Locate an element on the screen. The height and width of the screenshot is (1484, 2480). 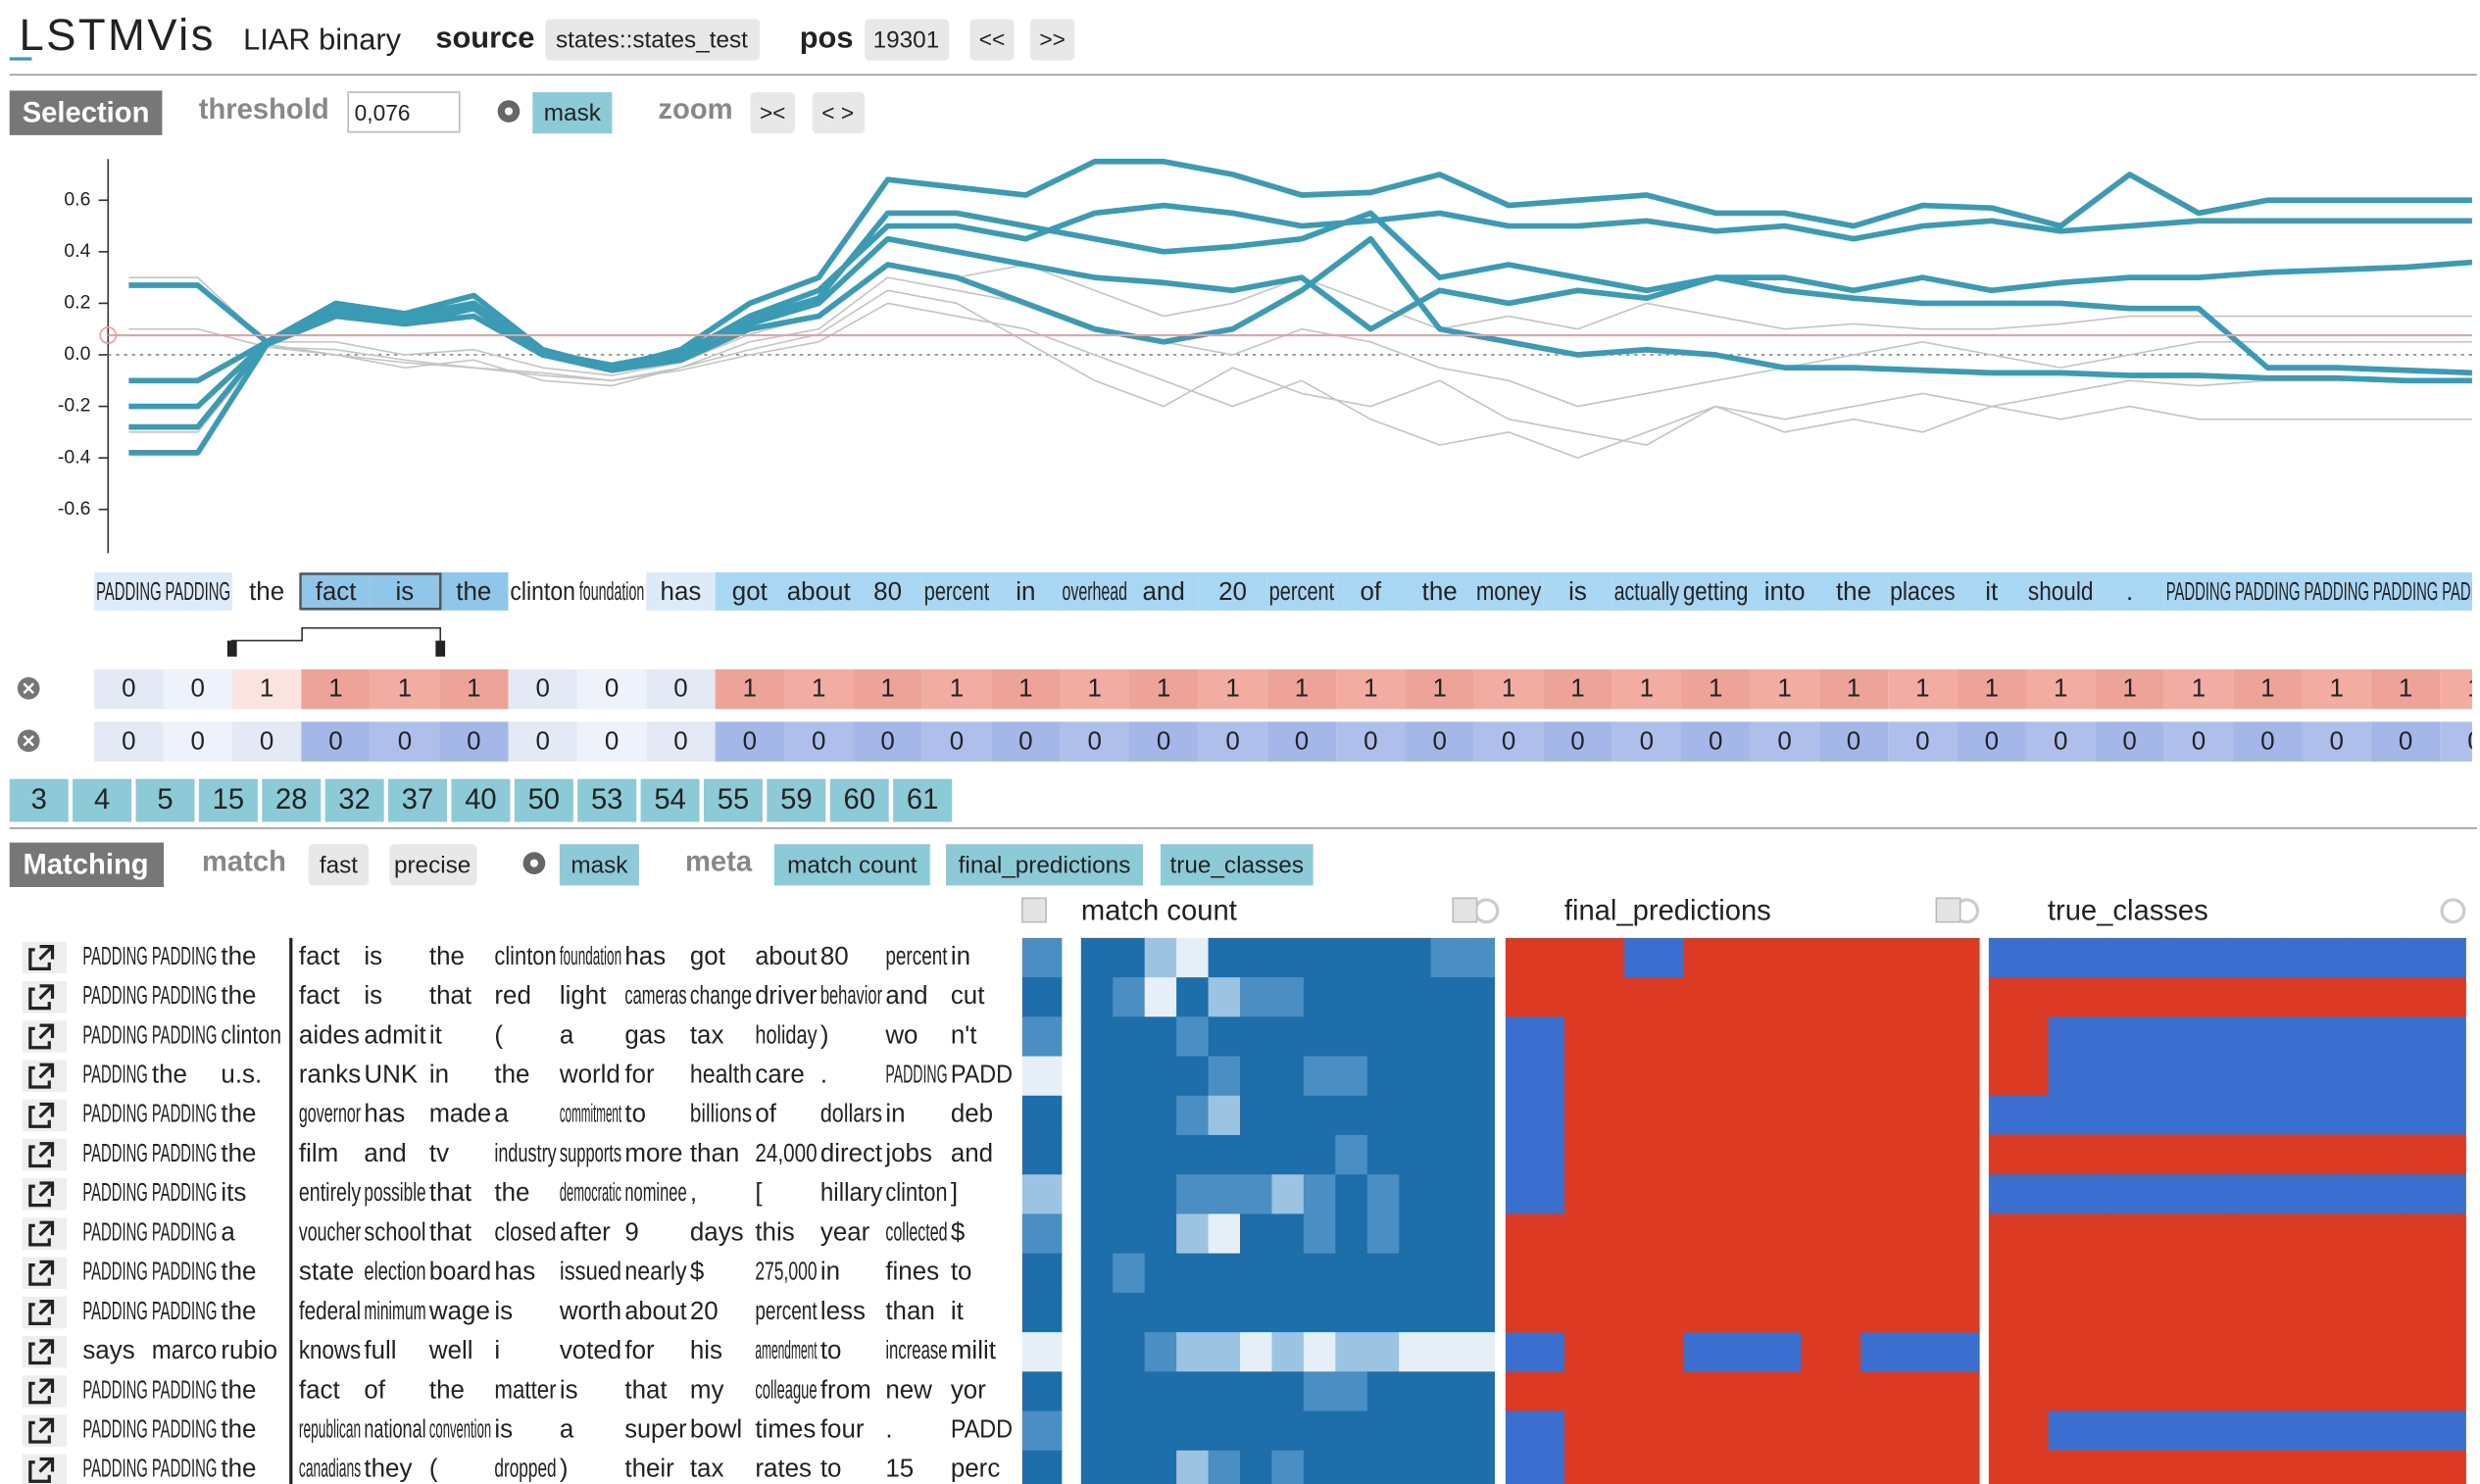
next-label: >> is located at coordinates (1053, 39).